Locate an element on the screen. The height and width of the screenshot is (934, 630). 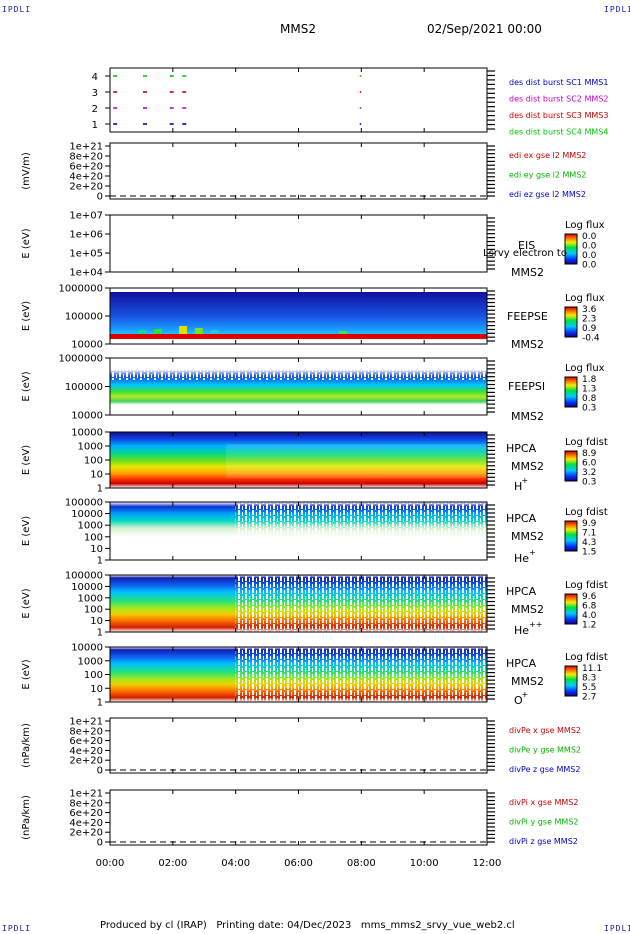
colorbar-title: Log fdist is located at coordinates (586, 657).